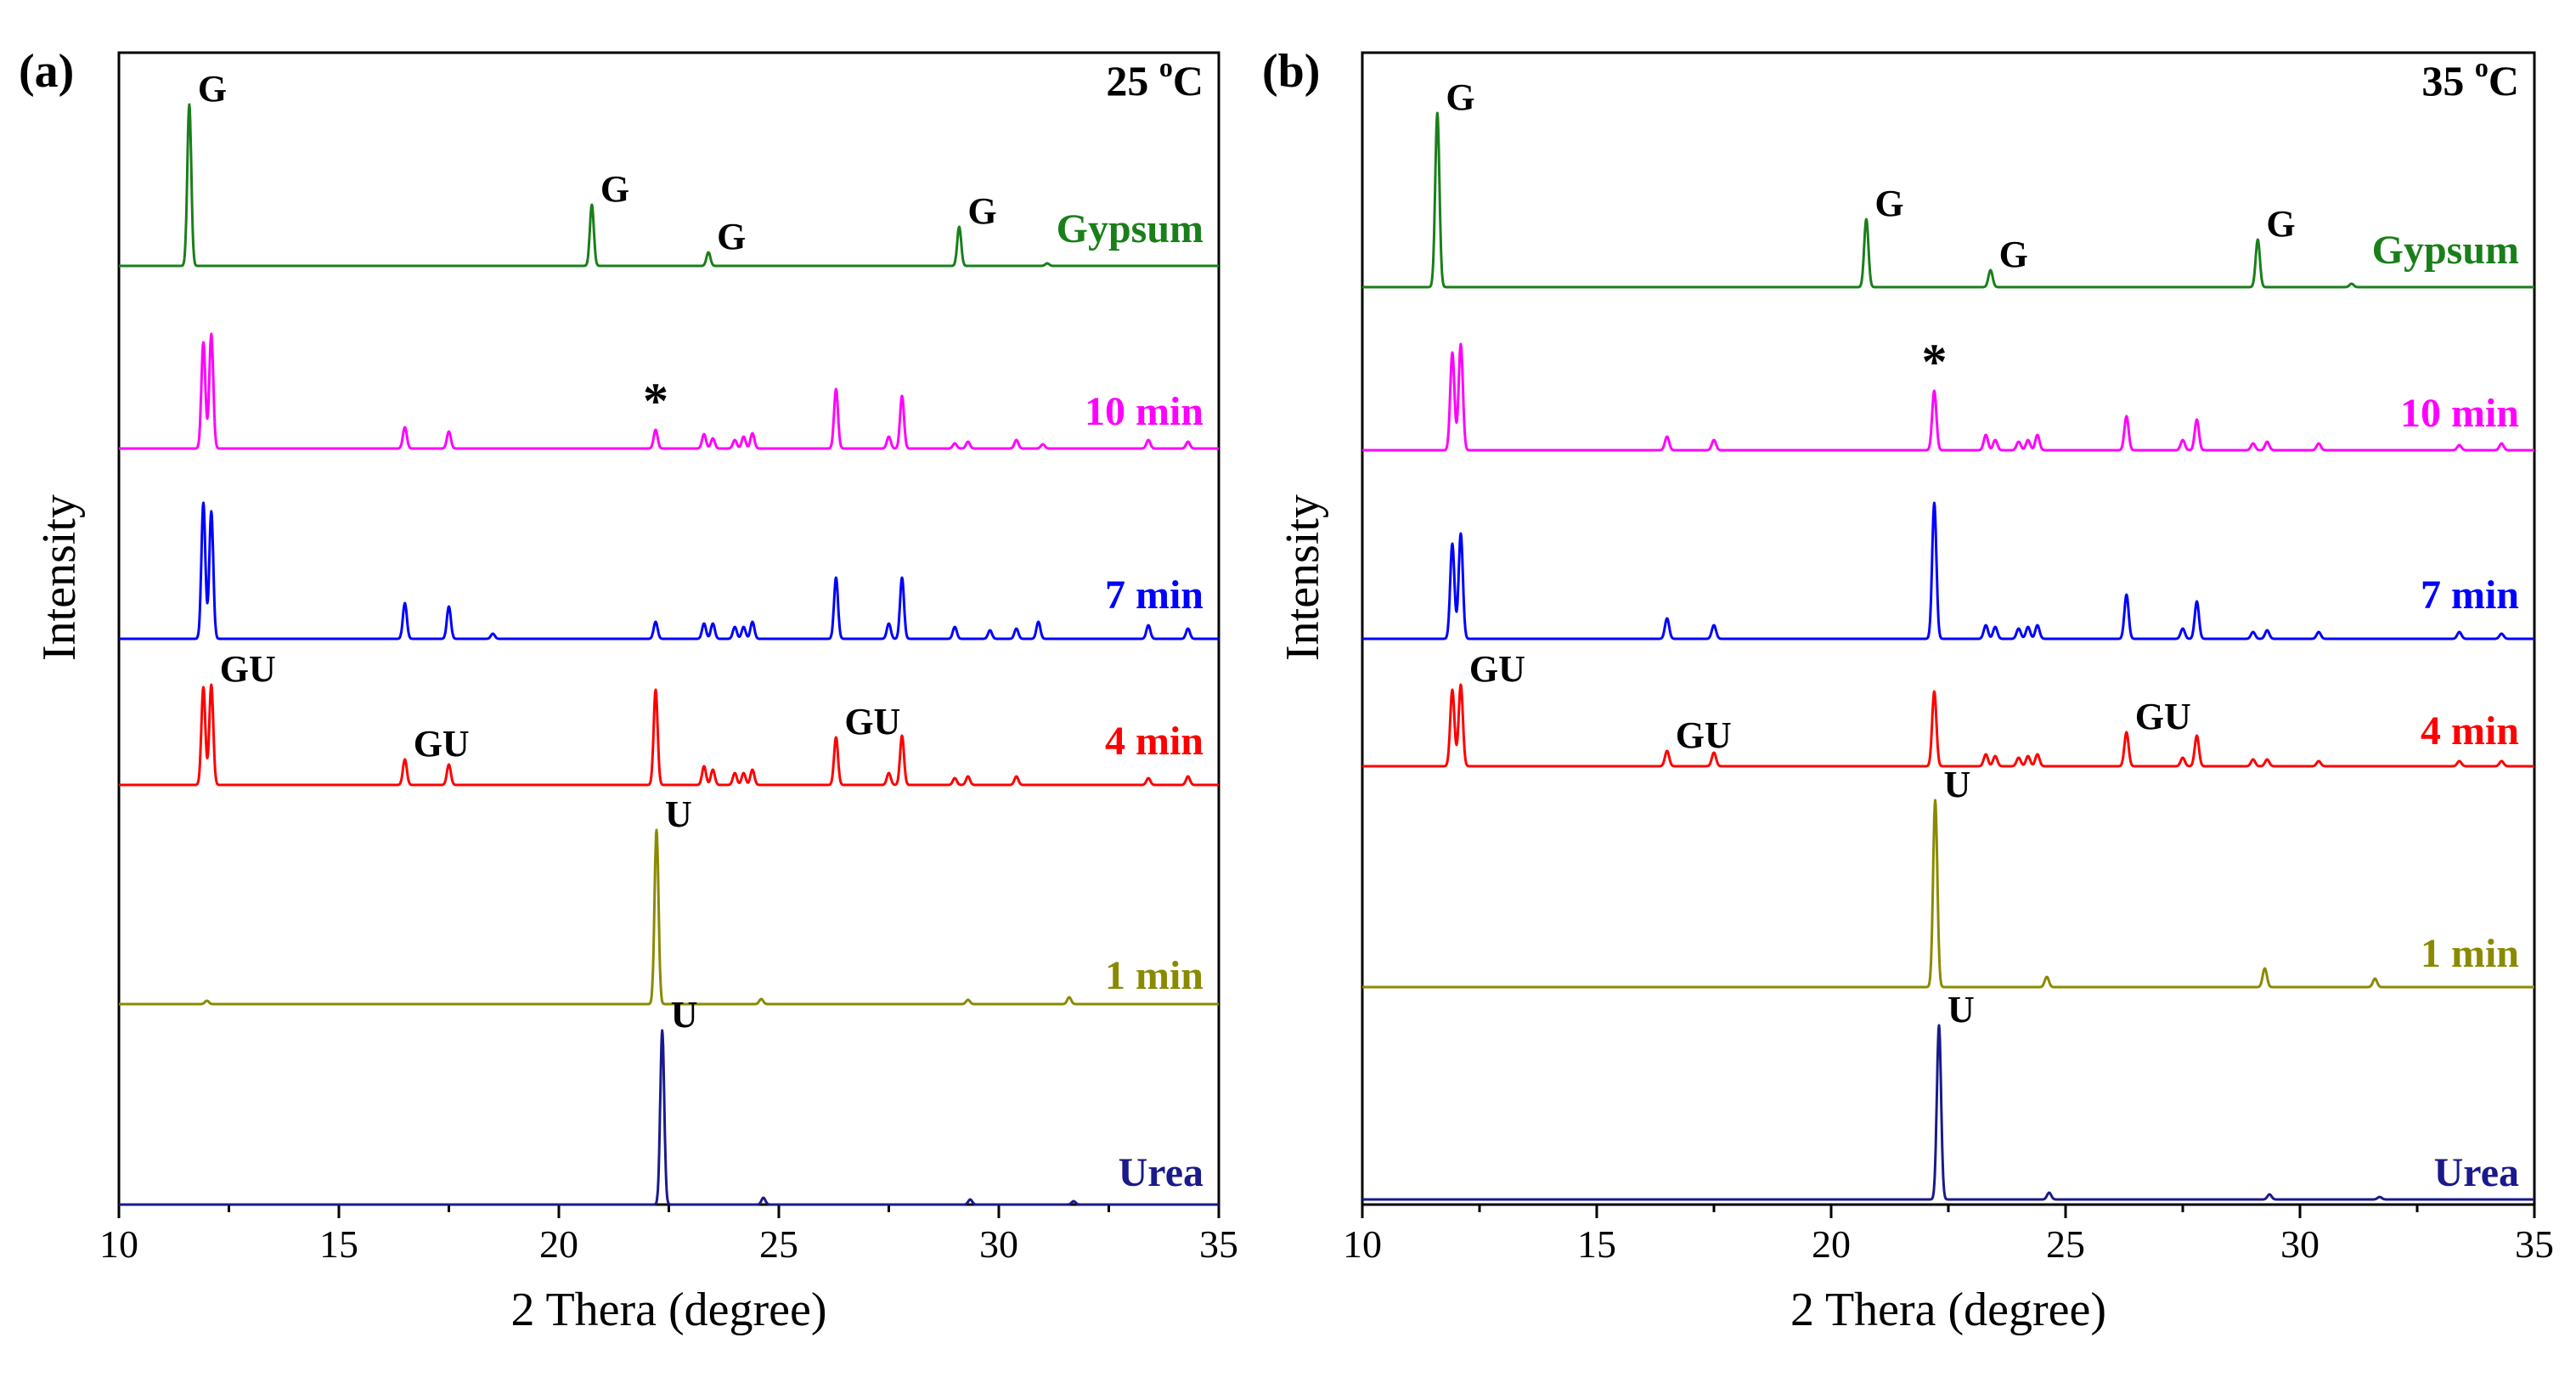 The width and height of the screenshot is (2576, 1394). I want to click on temperature-label: 25 oC, so click(1154, 78).